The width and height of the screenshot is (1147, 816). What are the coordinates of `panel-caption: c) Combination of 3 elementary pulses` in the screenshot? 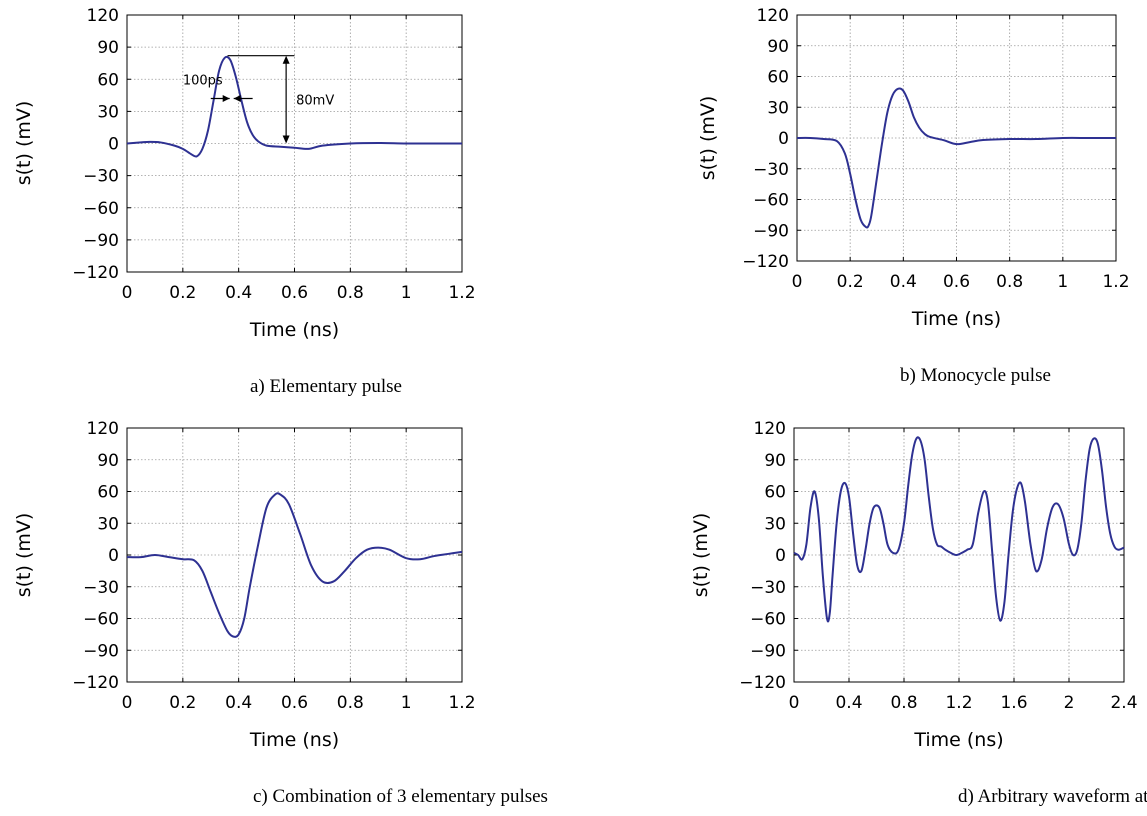 It's located at (400, 796).